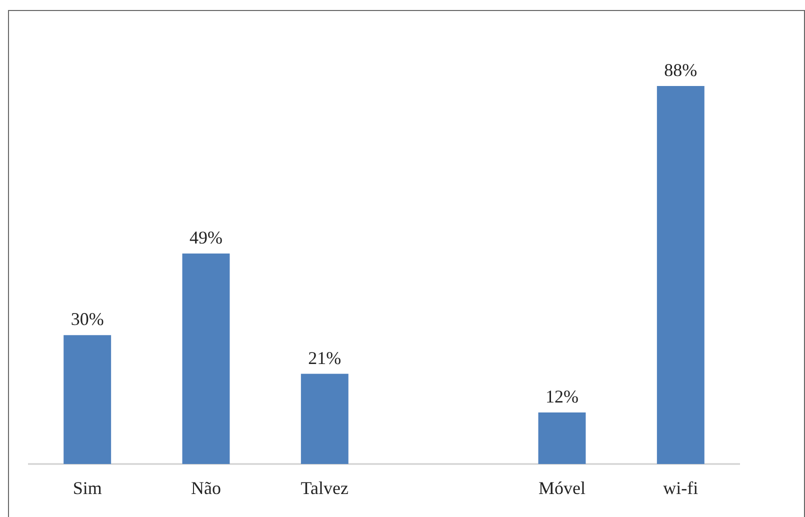 The height and width of the screenshot is (517, 805). What do you see at coordinates (206, 488) in the screenshot?
I see `x-tick-label: Não` at bounding box center [206, 488].